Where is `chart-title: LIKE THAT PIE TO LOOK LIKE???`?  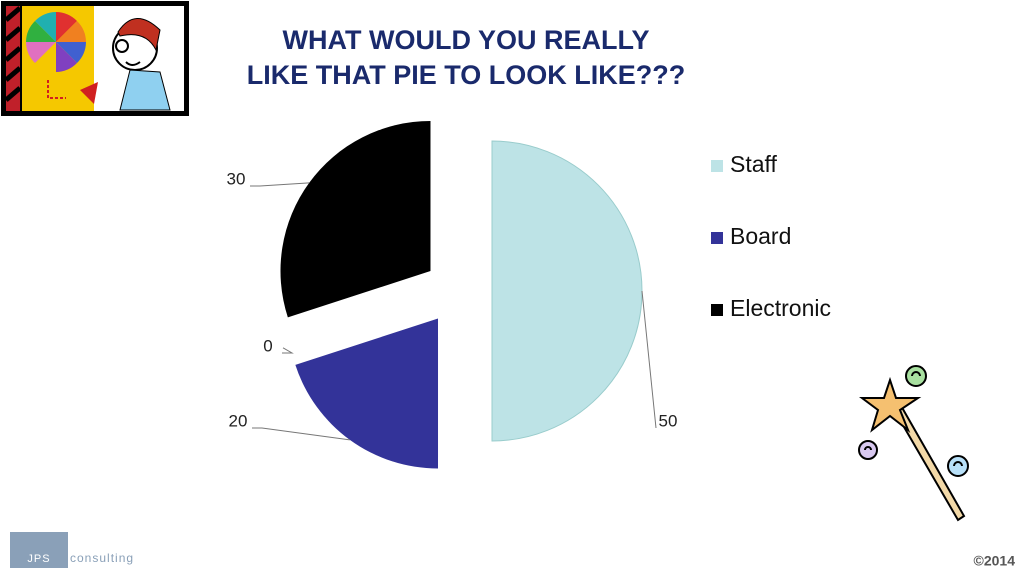 chart-title: LIKE THAT PIE TO LOOK LIKE??? is located at coordinates (466, 75).